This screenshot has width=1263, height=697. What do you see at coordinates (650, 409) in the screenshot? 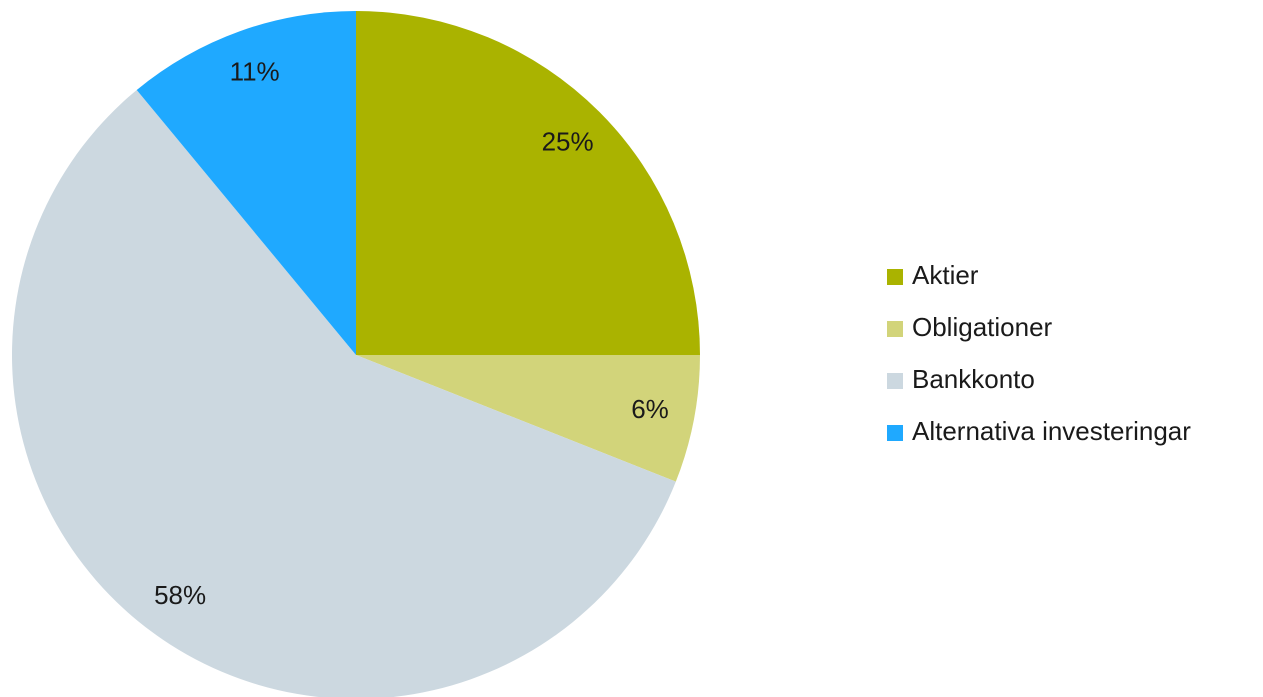
I see `data-label: 6%` at bounding box center [650, 409].